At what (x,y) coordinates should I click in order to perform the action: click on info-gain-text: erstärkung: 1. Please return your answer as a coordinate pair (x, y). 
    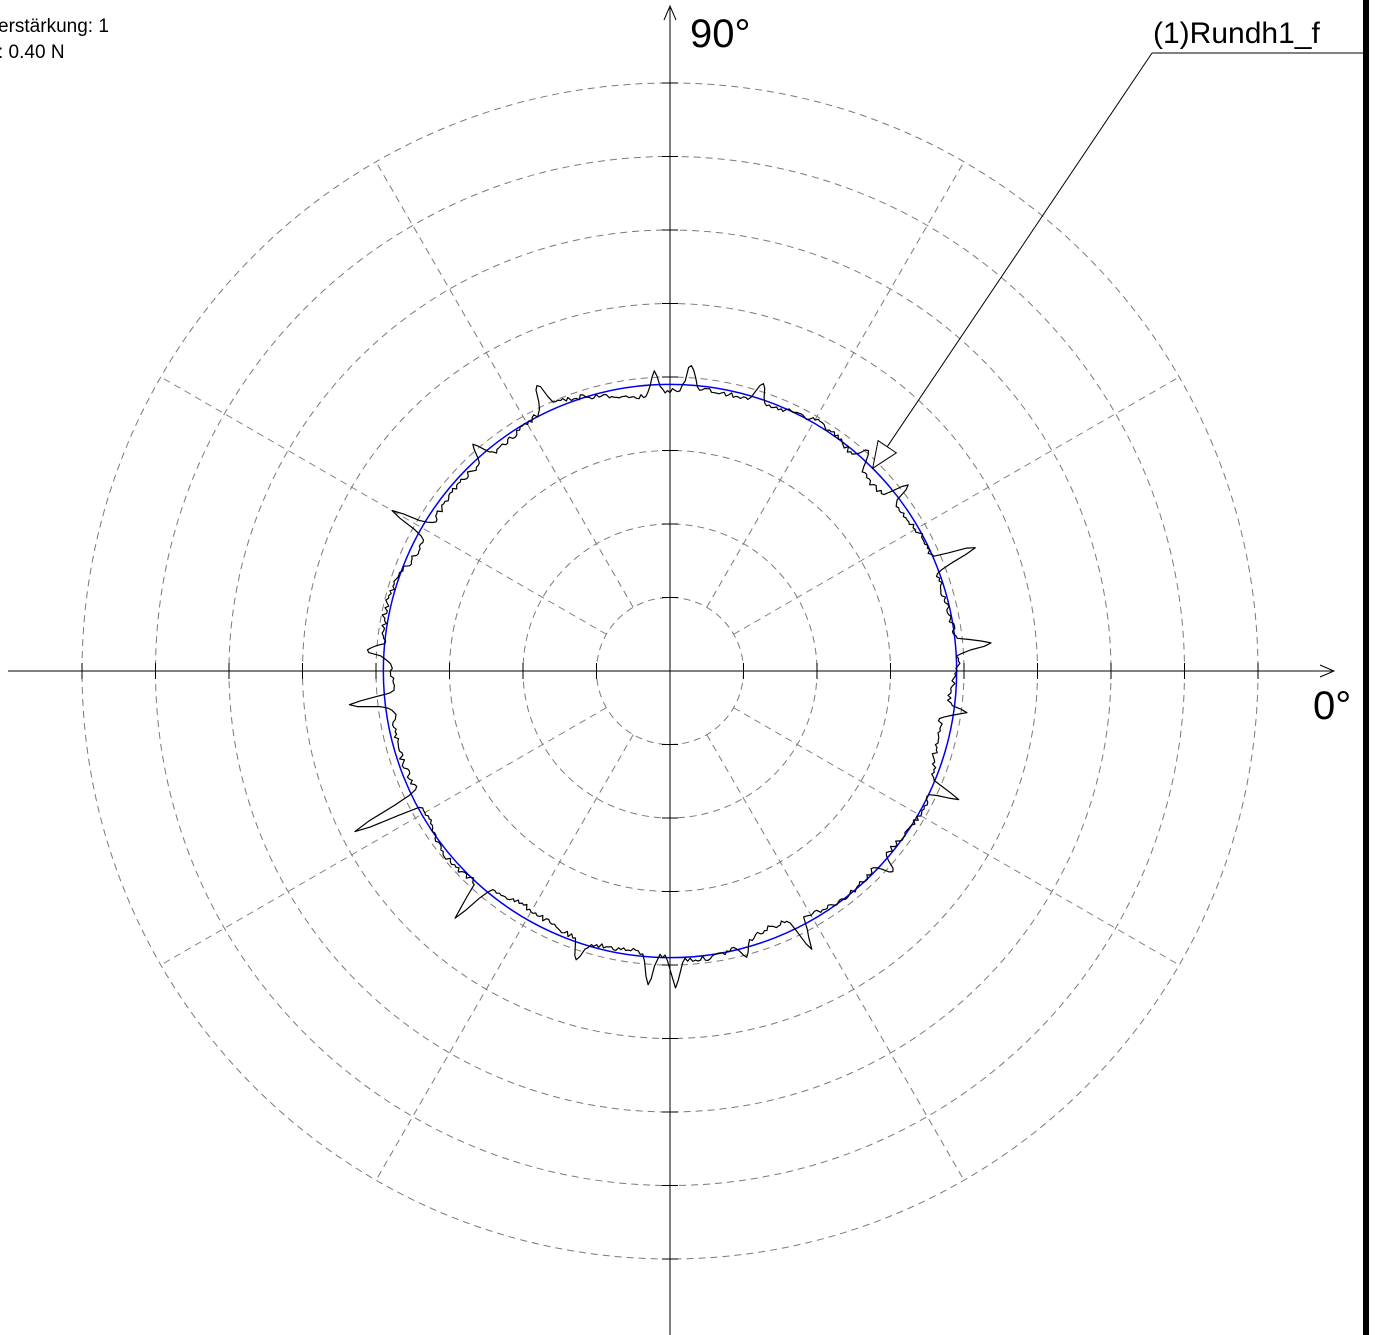
    Looking at the image, I should click on (54, 26).